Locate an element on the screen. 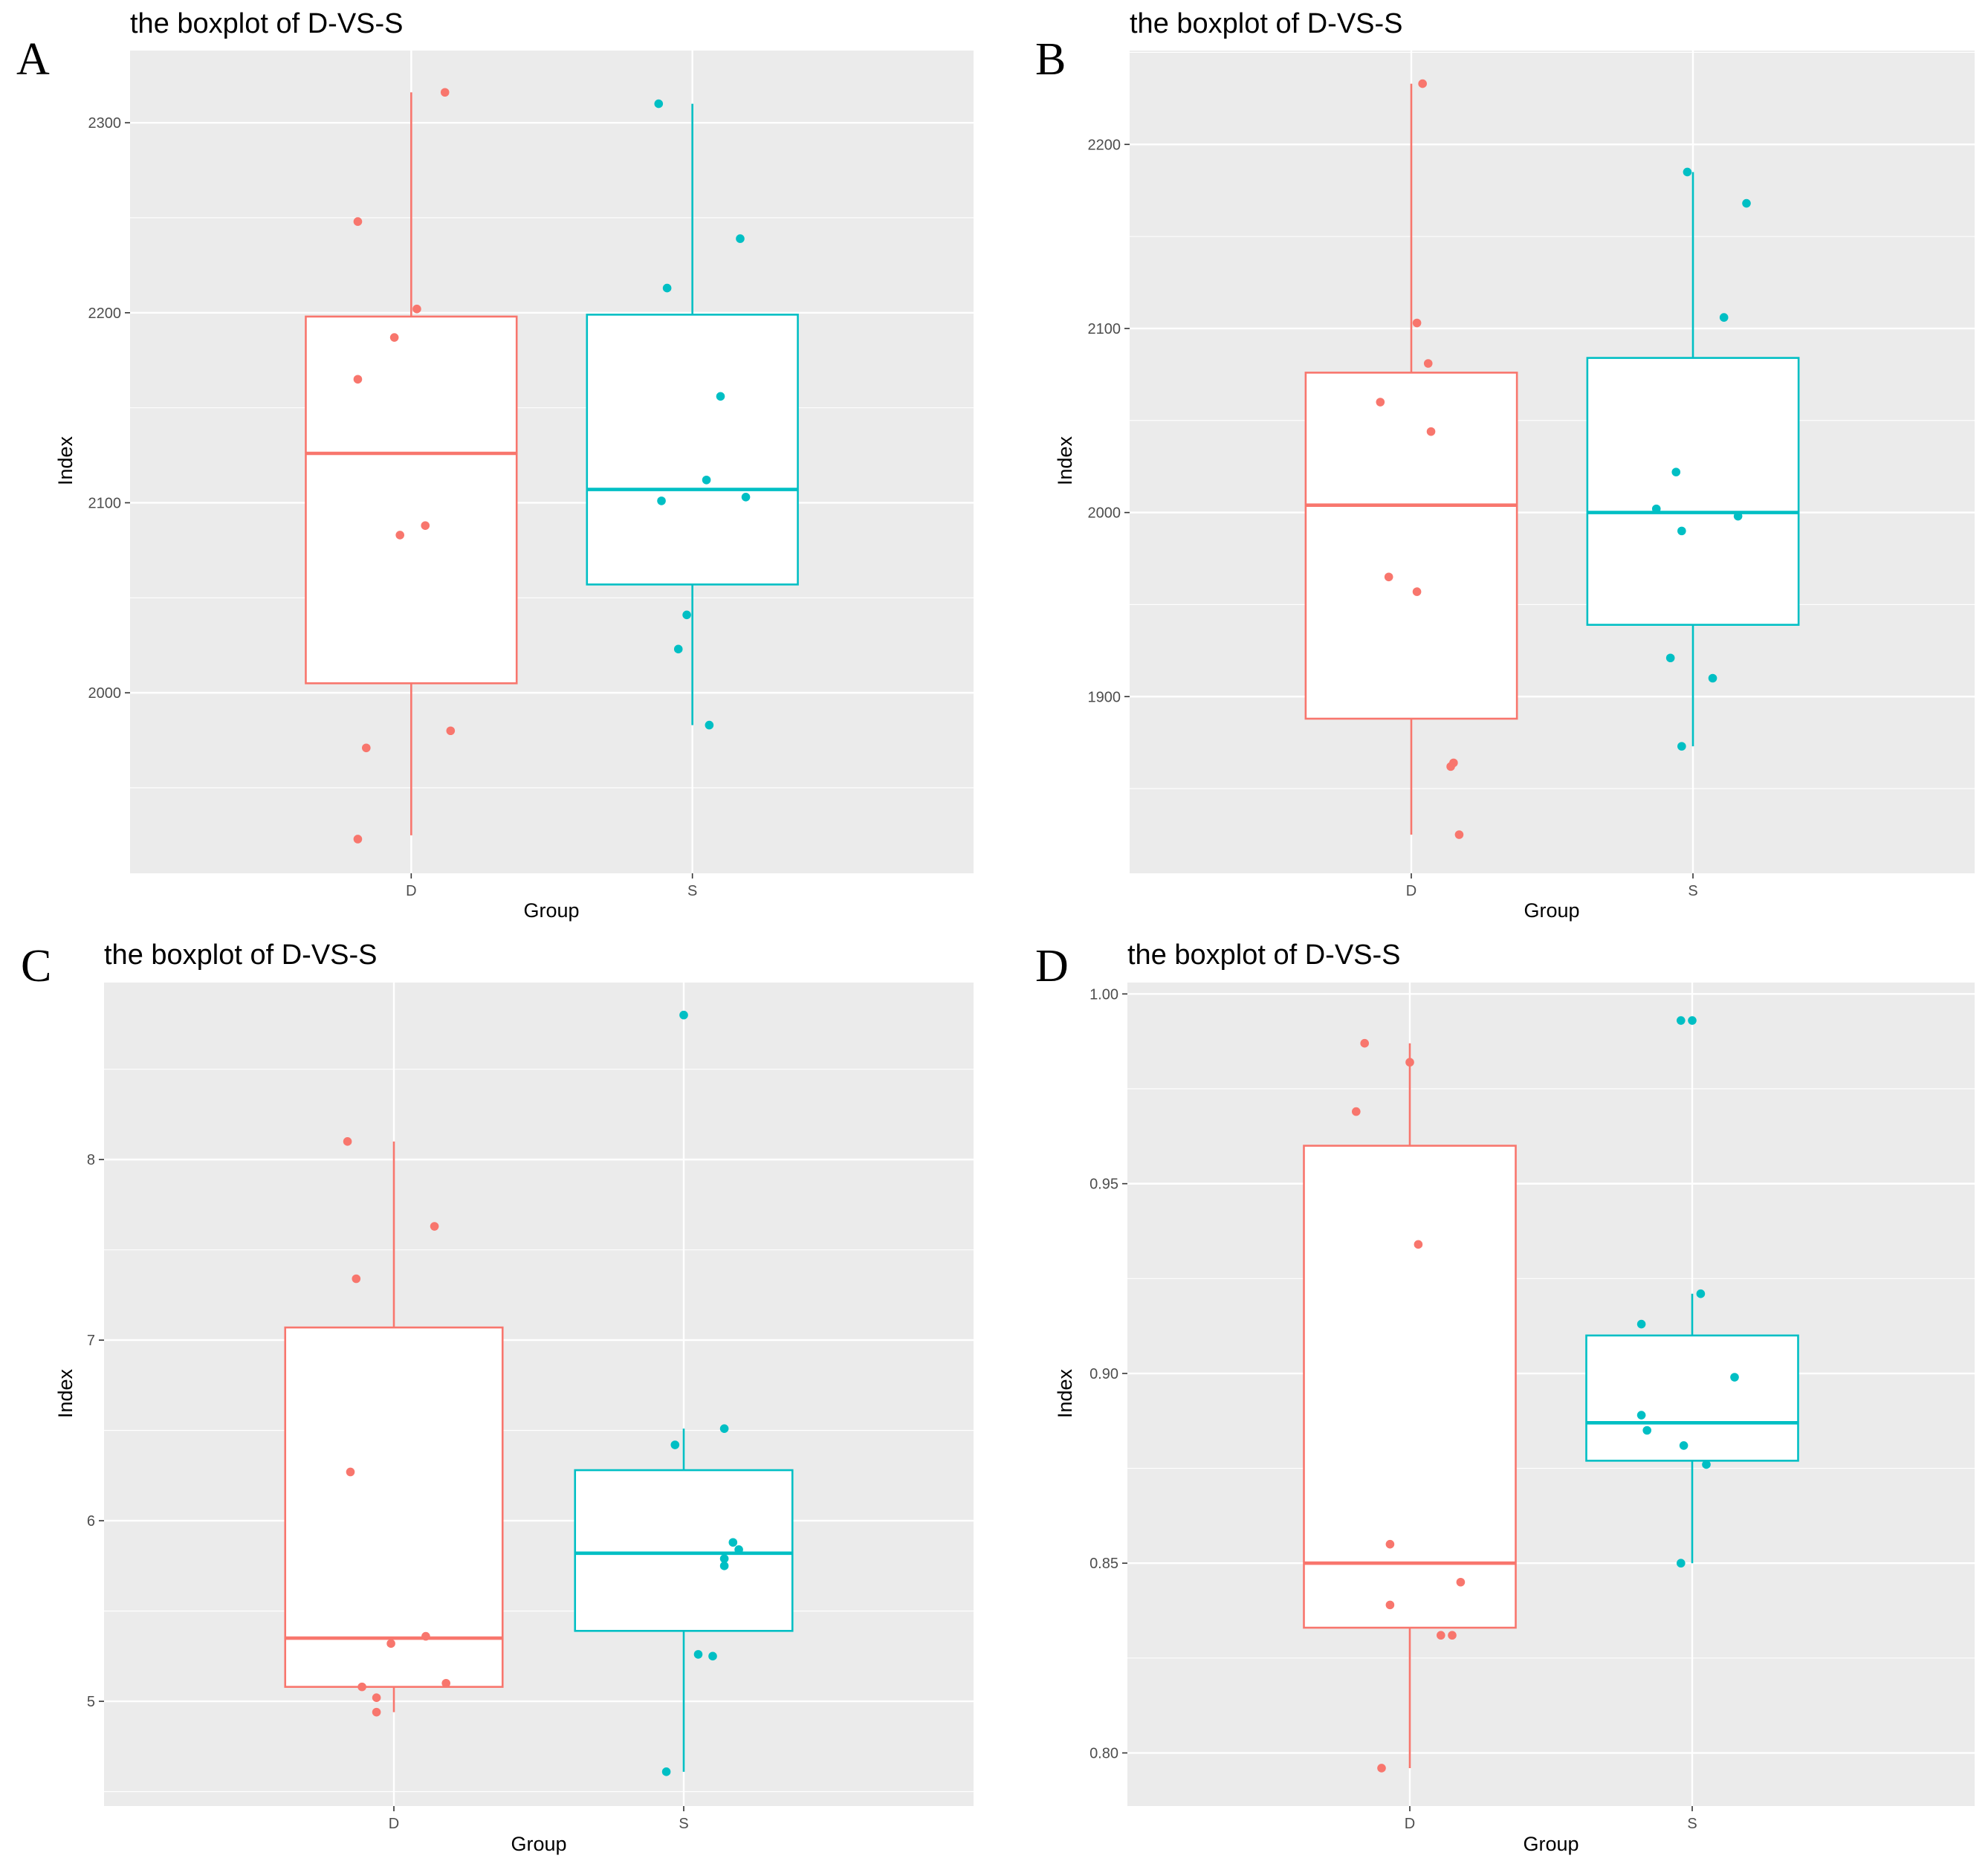 The image size is (1988, 1867). panel-letter: B is located at coordinates (1050, 59).